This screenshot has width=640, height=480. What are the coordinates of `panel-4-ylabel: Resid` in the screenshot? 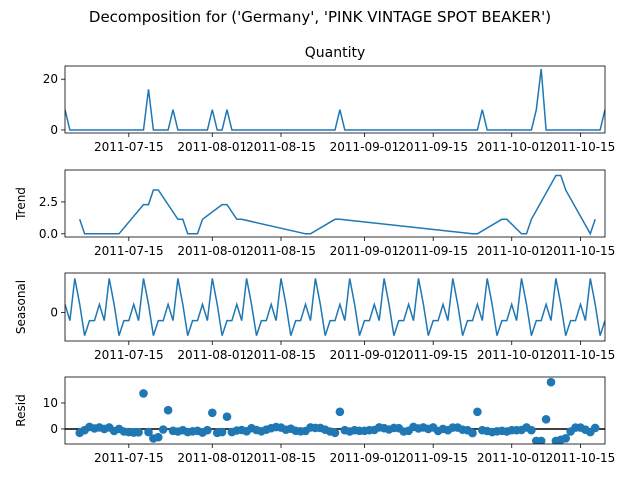 It's located at (21, 410).